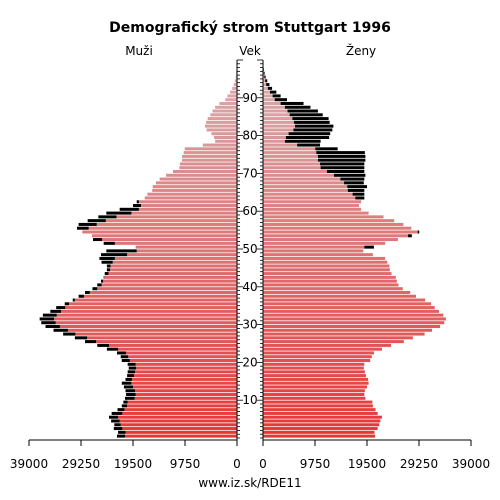  Describe the element at coordinates (249, 173) in the screenshot. I see `age-tick-label-70: 70` at that location.